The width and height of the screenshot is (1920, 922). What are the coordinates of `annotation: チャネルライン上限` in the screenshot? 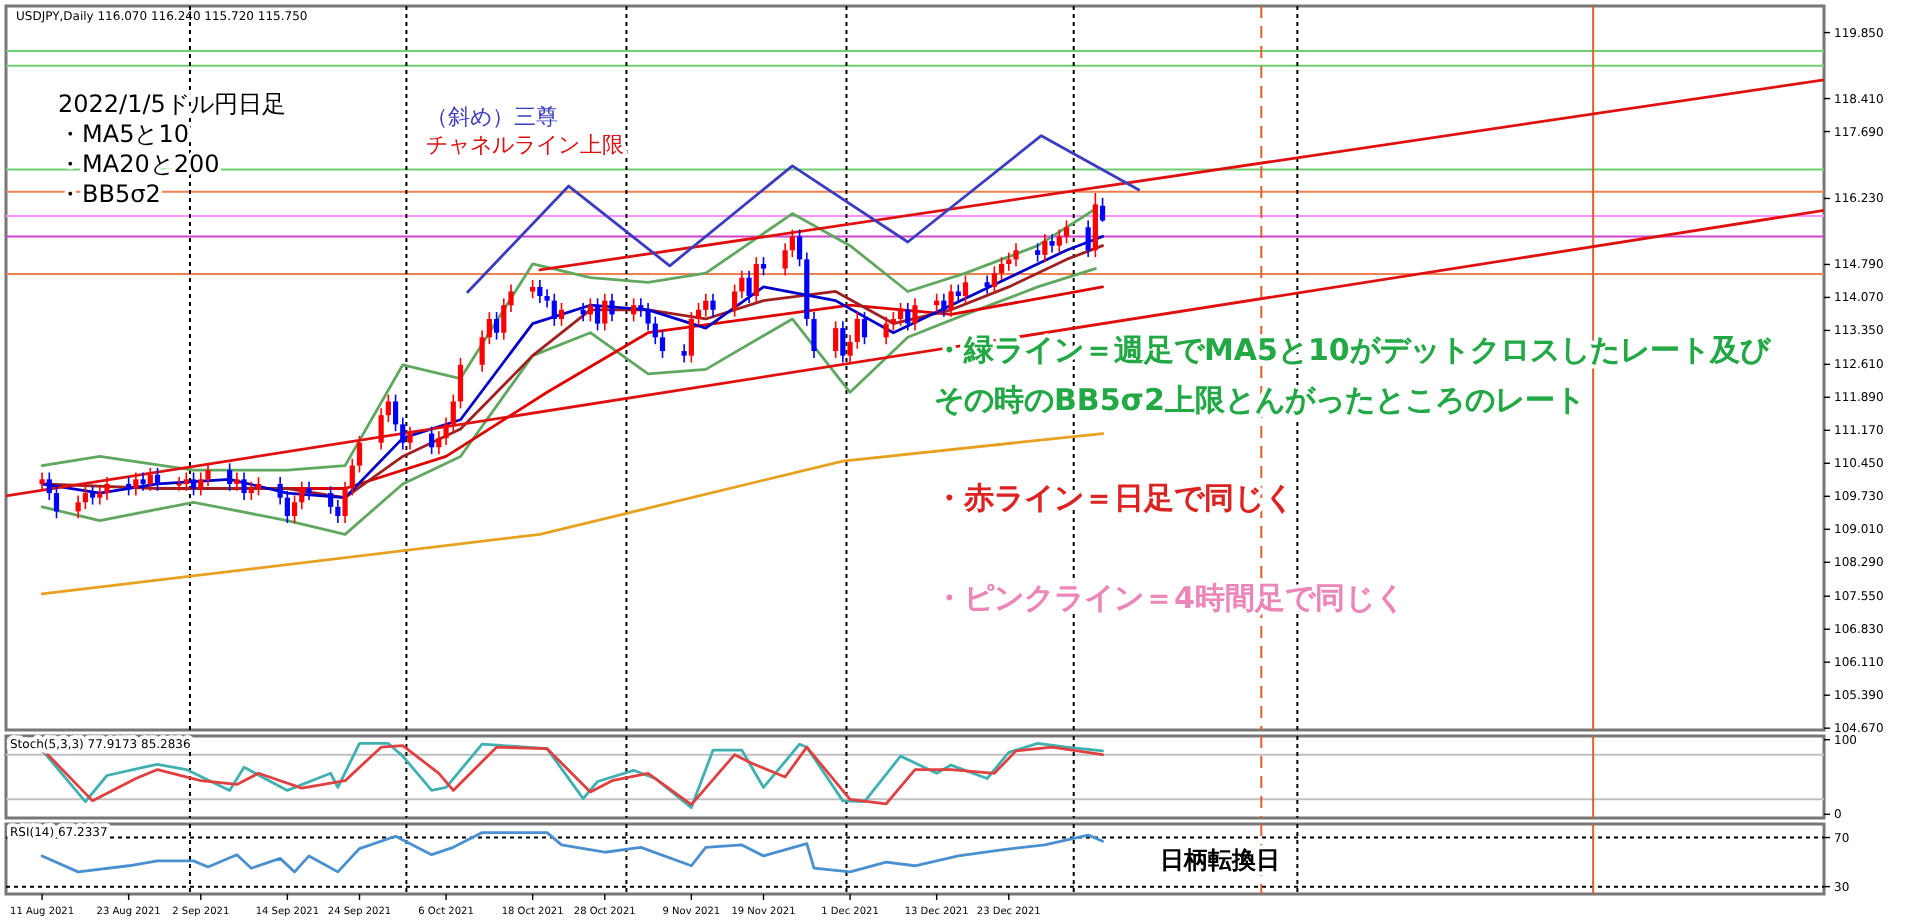 It's located at (525, 145).